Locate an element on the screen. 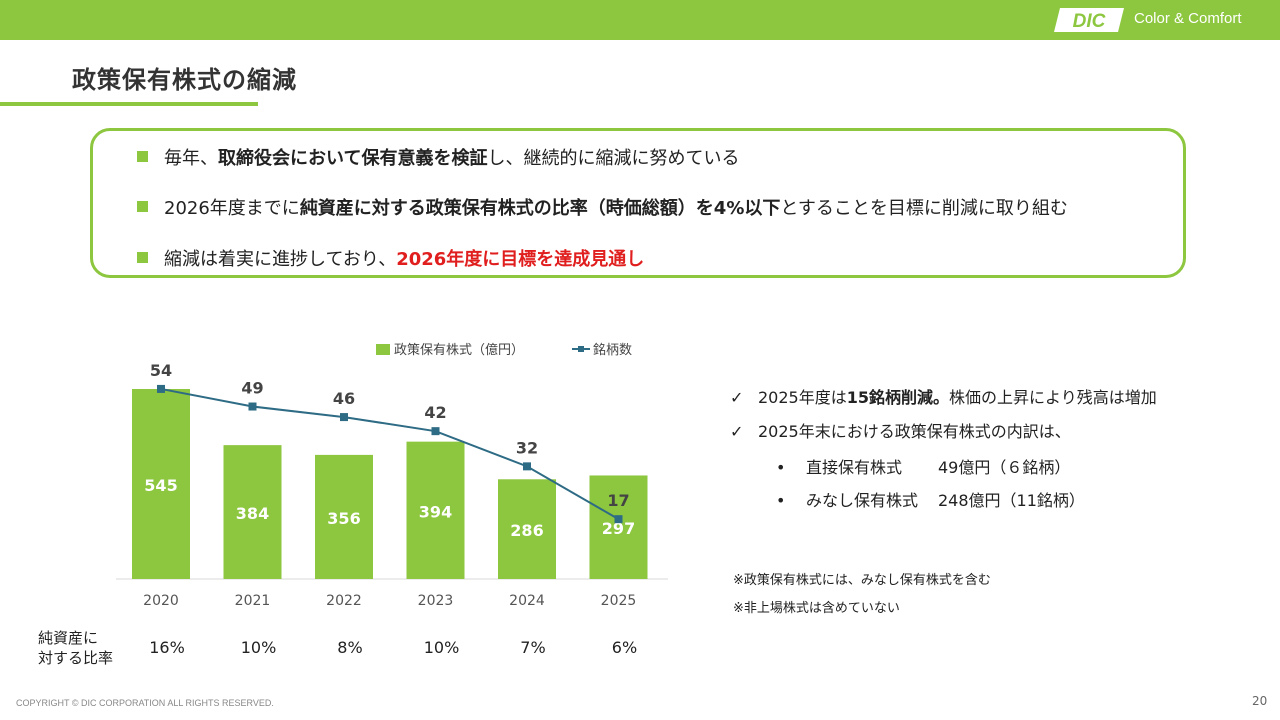 Image resolution: width=1280 pixels, height=720 pixels. x-tick-label: 2023 is located at coordinates (436, 601).